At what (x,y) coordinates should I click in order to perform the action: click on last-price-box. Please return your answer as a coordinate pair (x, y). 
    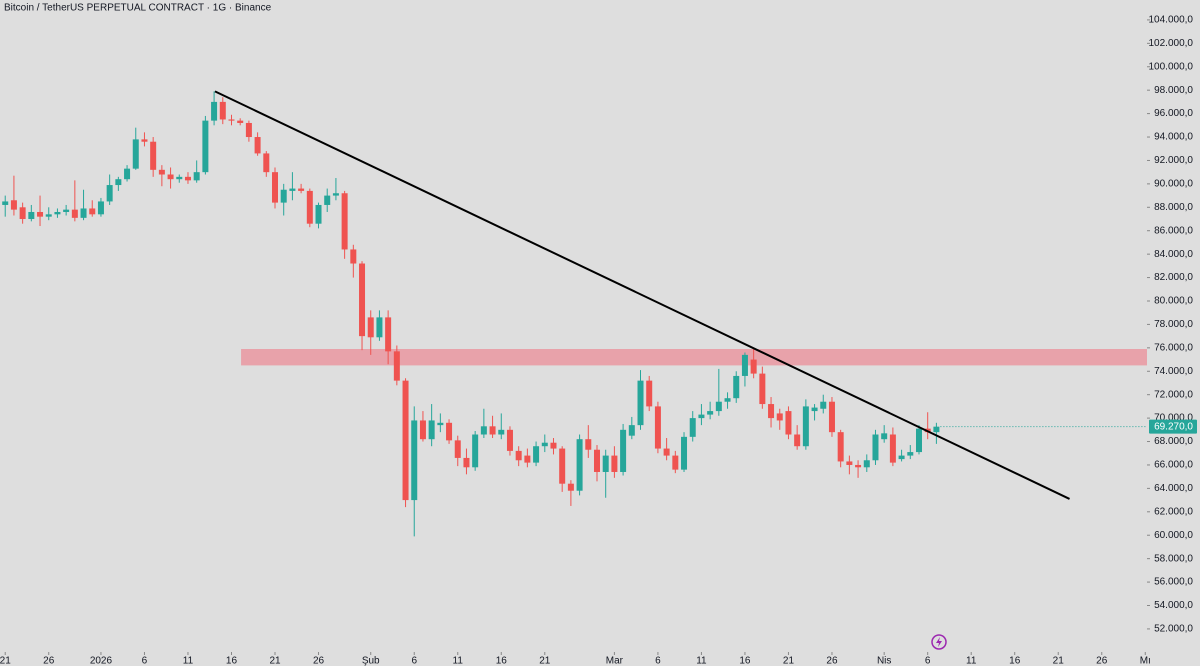
    Looking at the image, I should click on (1173, 426).